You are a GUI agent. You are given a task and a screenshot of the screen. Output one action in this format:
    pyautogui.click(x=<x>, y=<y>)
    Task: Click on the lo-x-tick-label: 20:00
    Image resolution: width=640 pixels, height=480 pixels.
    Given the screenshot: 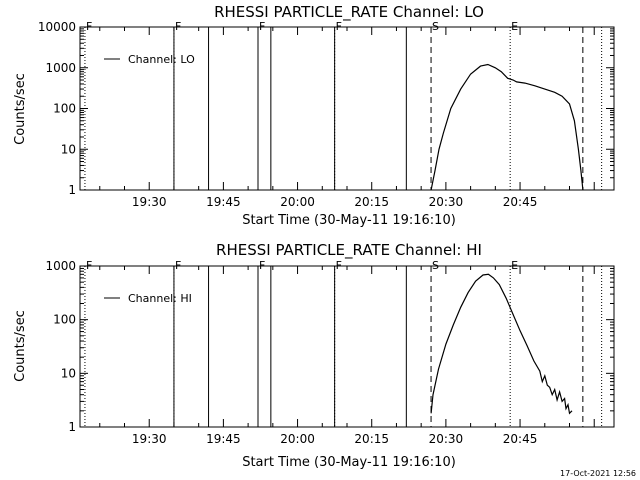 What is the action you would take?
    pyautogui.click(x=297, y=202)
    